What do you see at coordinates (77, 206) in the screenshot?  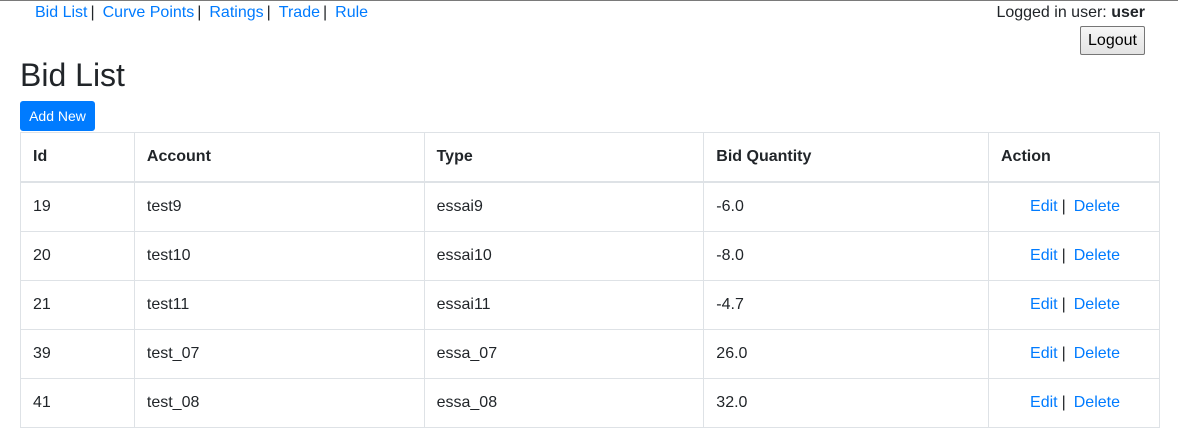 I see `cell-id: 19` at bounding box center [77, 206].